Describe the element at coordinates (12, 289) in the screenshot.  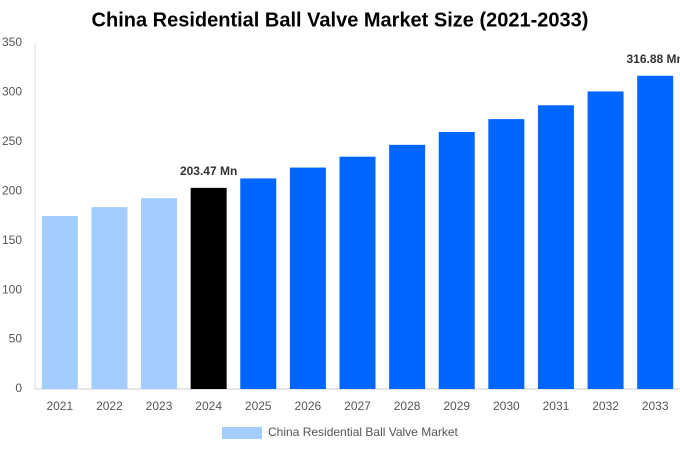
I see `y-tick-label: 100` at that location.